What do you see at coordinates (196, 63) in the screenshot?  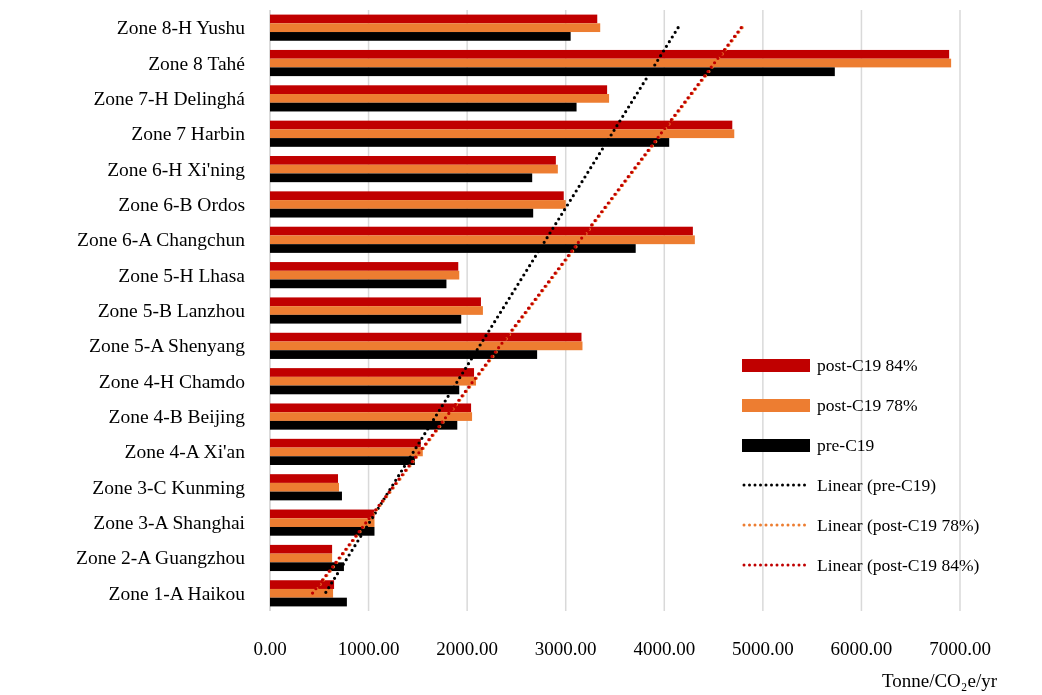 I see `y-tick-label: Zone 8 Tahé` at bounding box center [196, 63].